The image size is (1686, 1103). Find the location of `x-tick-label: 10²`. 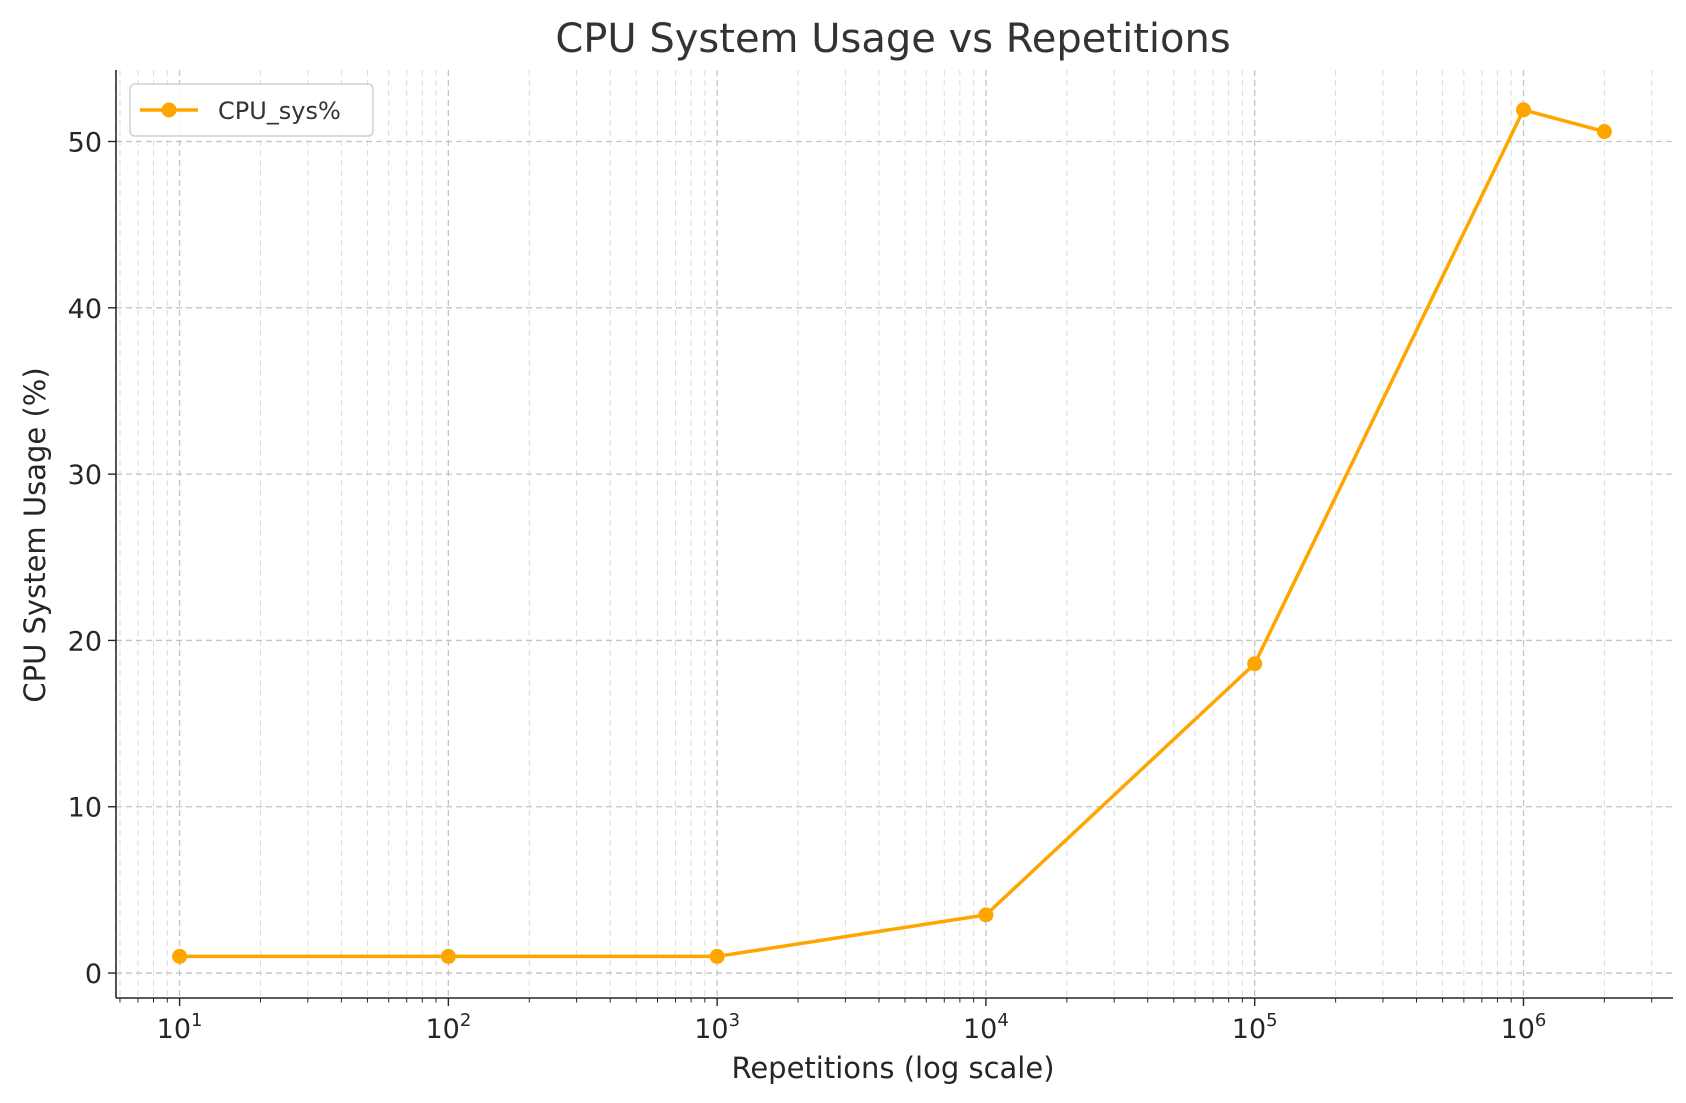

x-tick-label: 10² is located at coordinates (448, 1027).